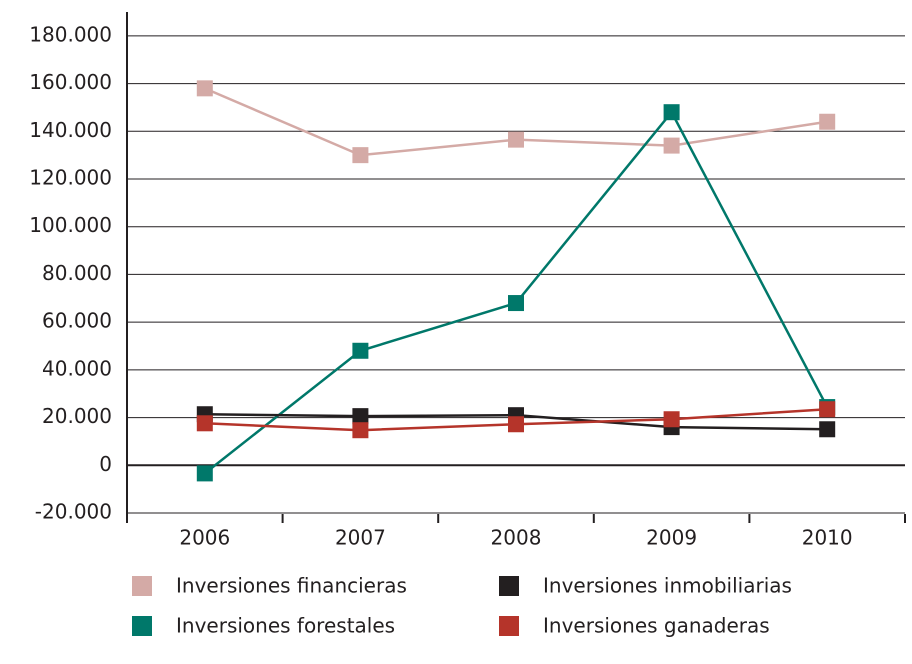 The width and height of the screenshot is (912, 664). I want to click on y-tick-label: 60.000, so click(77, 321).